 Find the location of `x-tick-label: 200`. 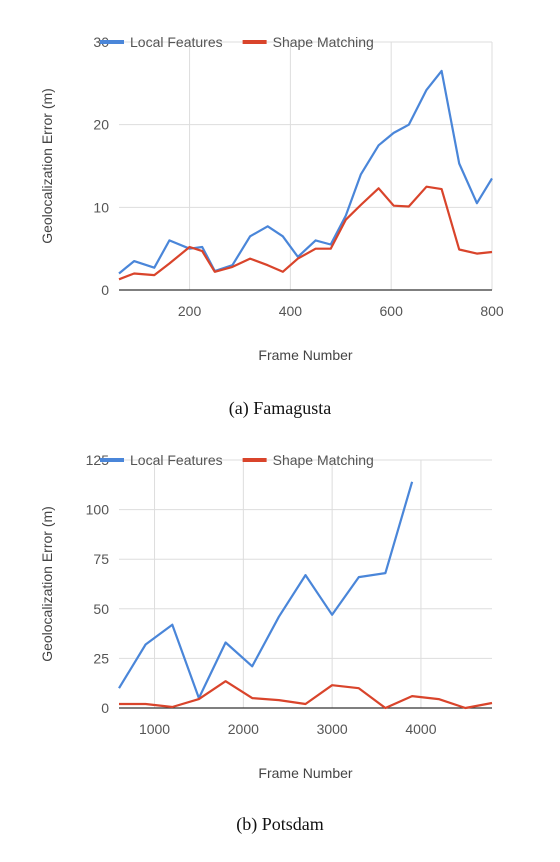

x-tick-label: 200 is located at coordinates (190, 311).